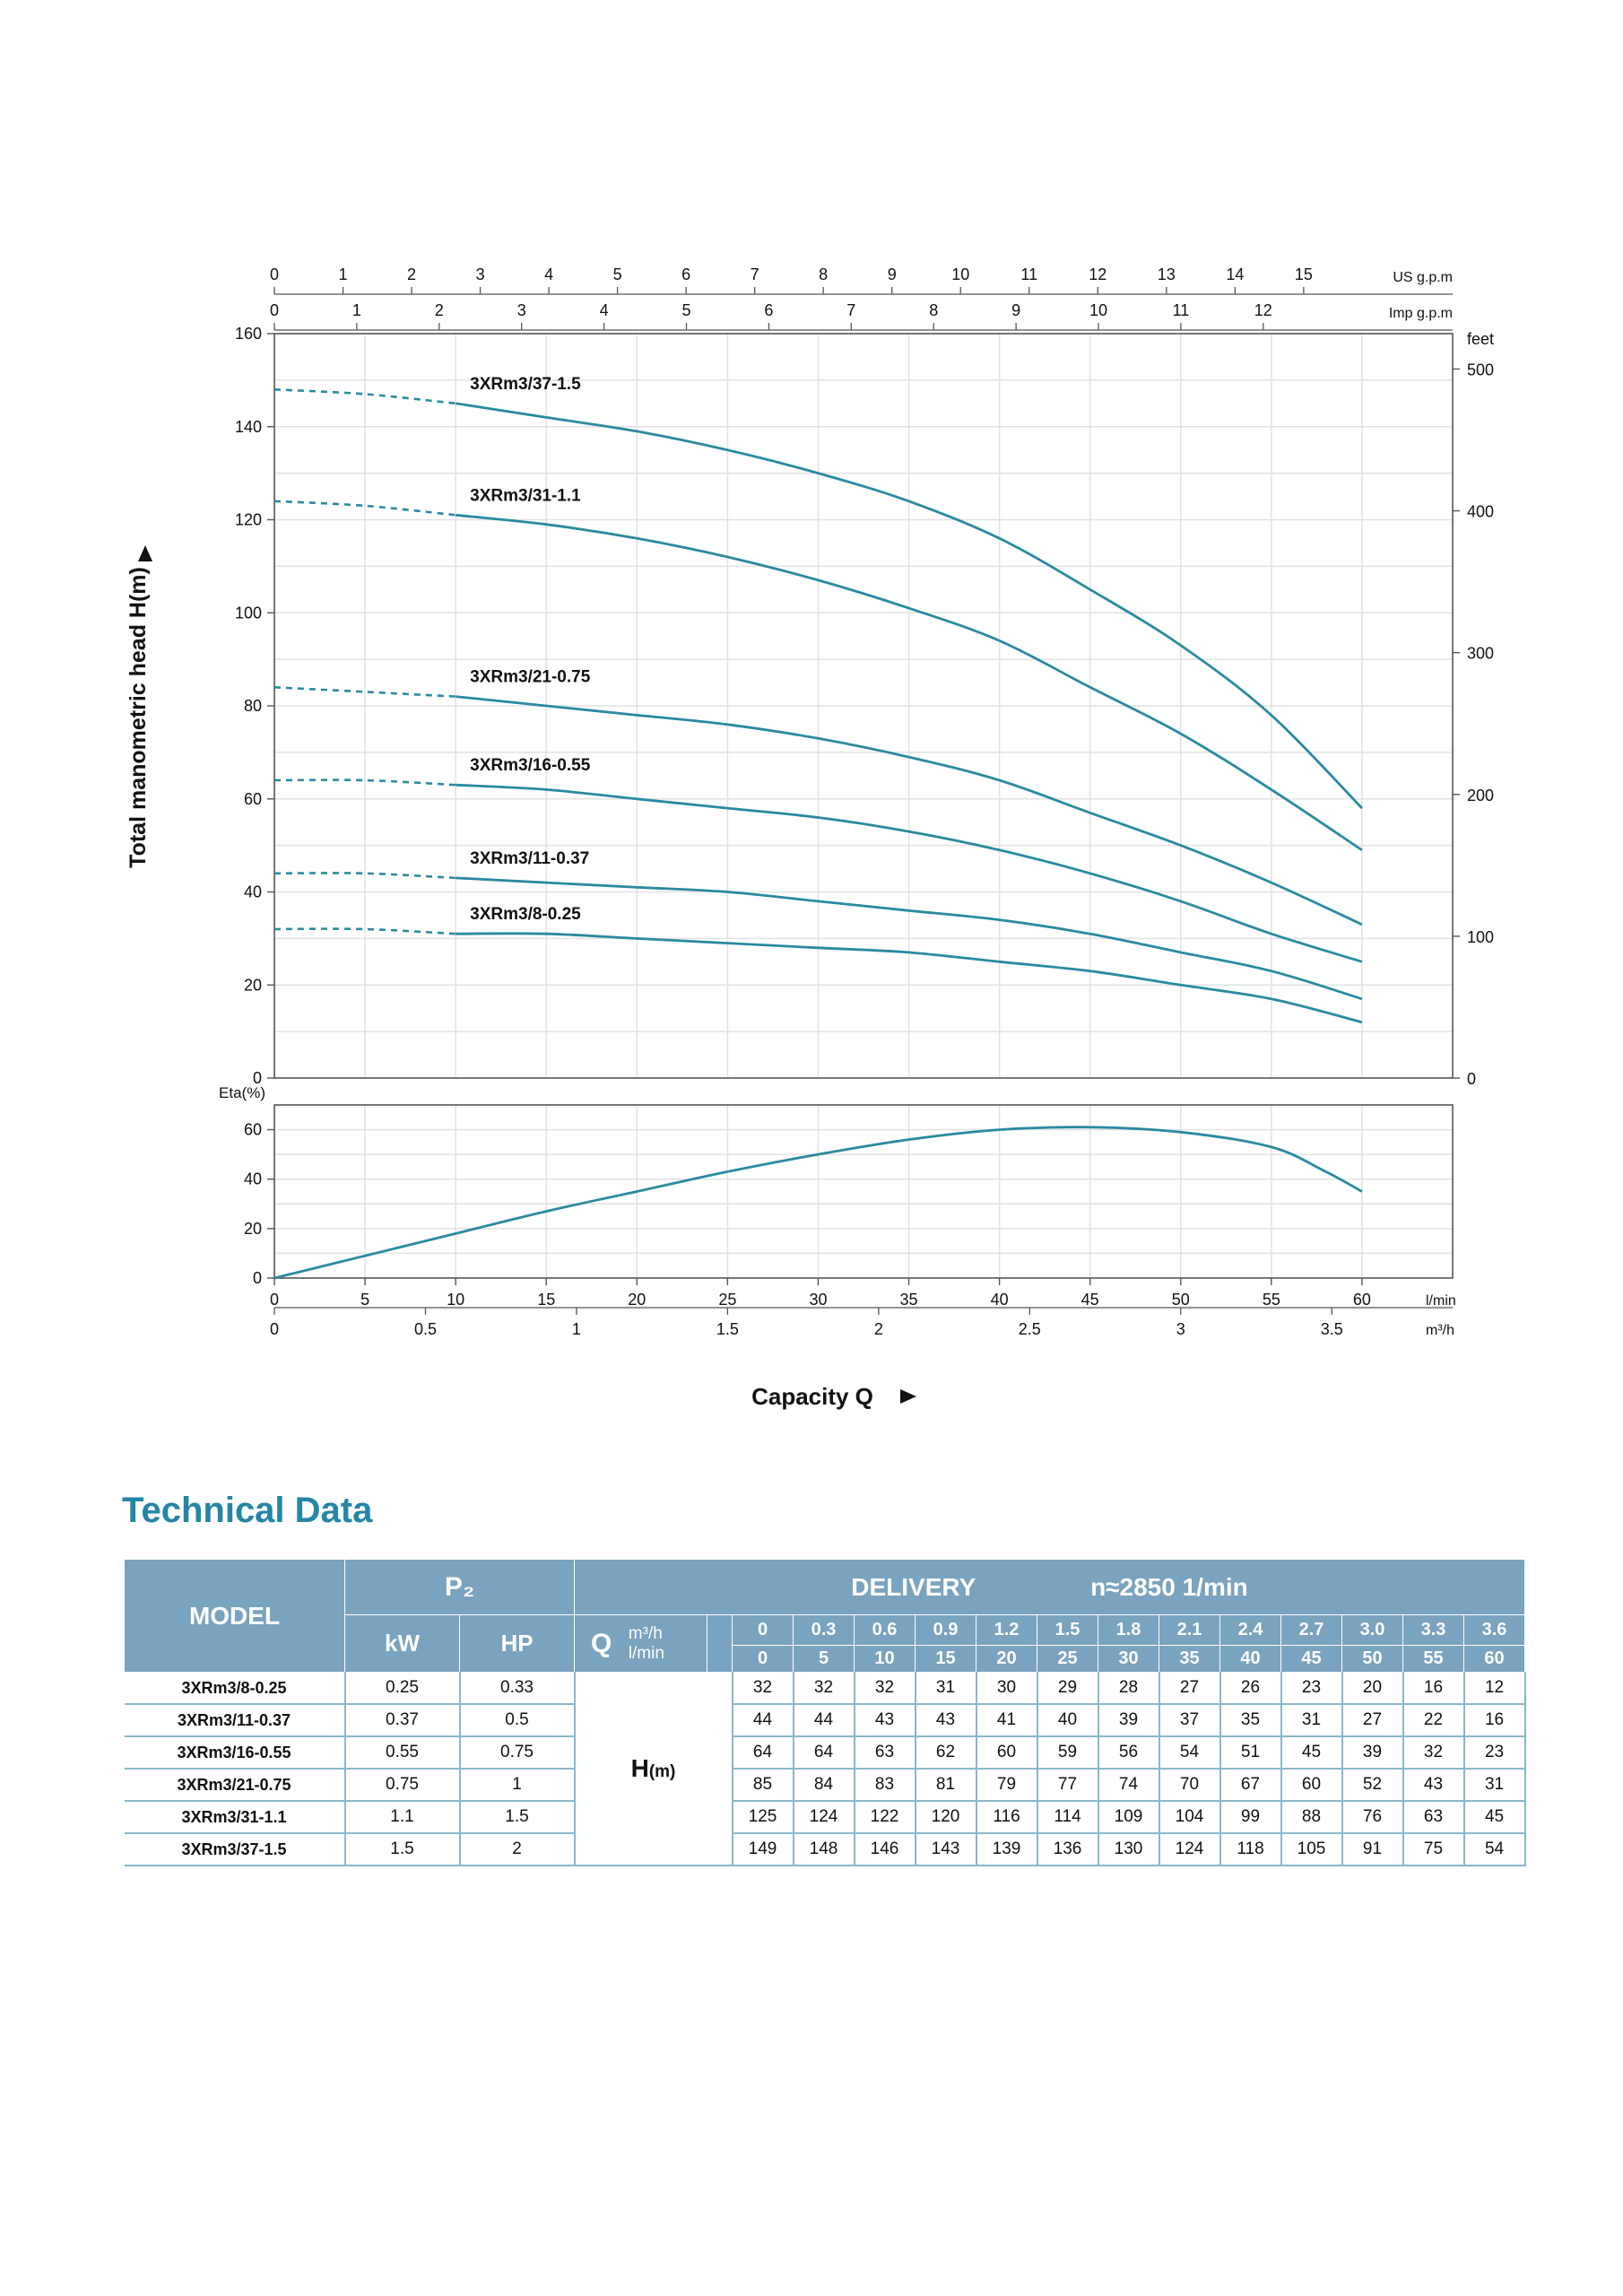  What do you see at coordinates (1311, 1817) in the screenshot?
I see `head-value-cell: 88` at bounding box center [1311, 1817].